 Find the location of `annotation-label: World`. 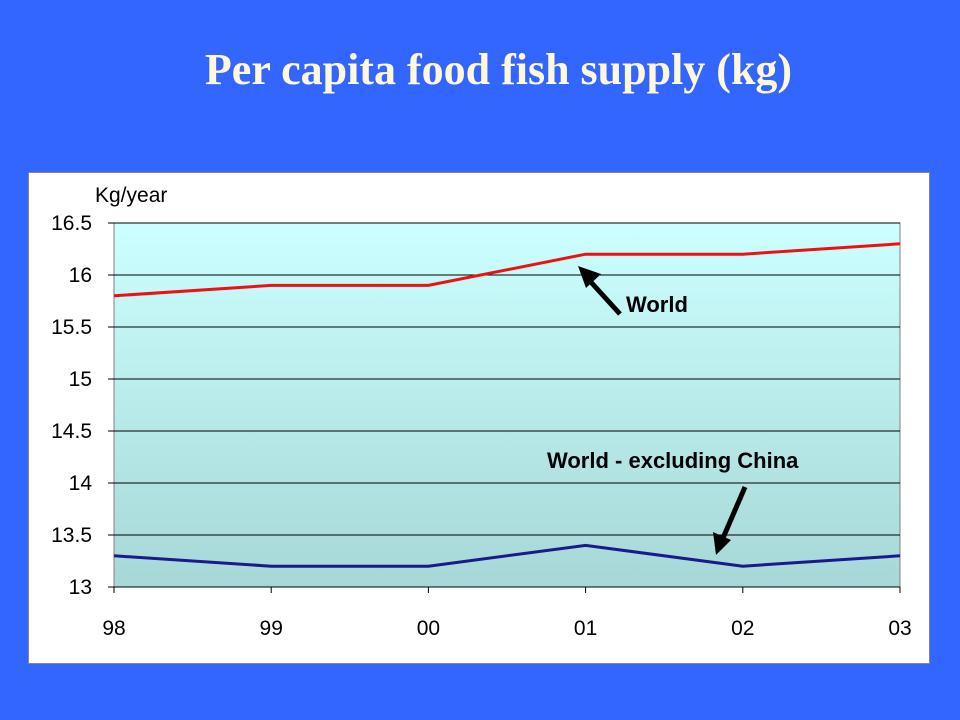

annotation-label: World is located at coordinates (657, 304).